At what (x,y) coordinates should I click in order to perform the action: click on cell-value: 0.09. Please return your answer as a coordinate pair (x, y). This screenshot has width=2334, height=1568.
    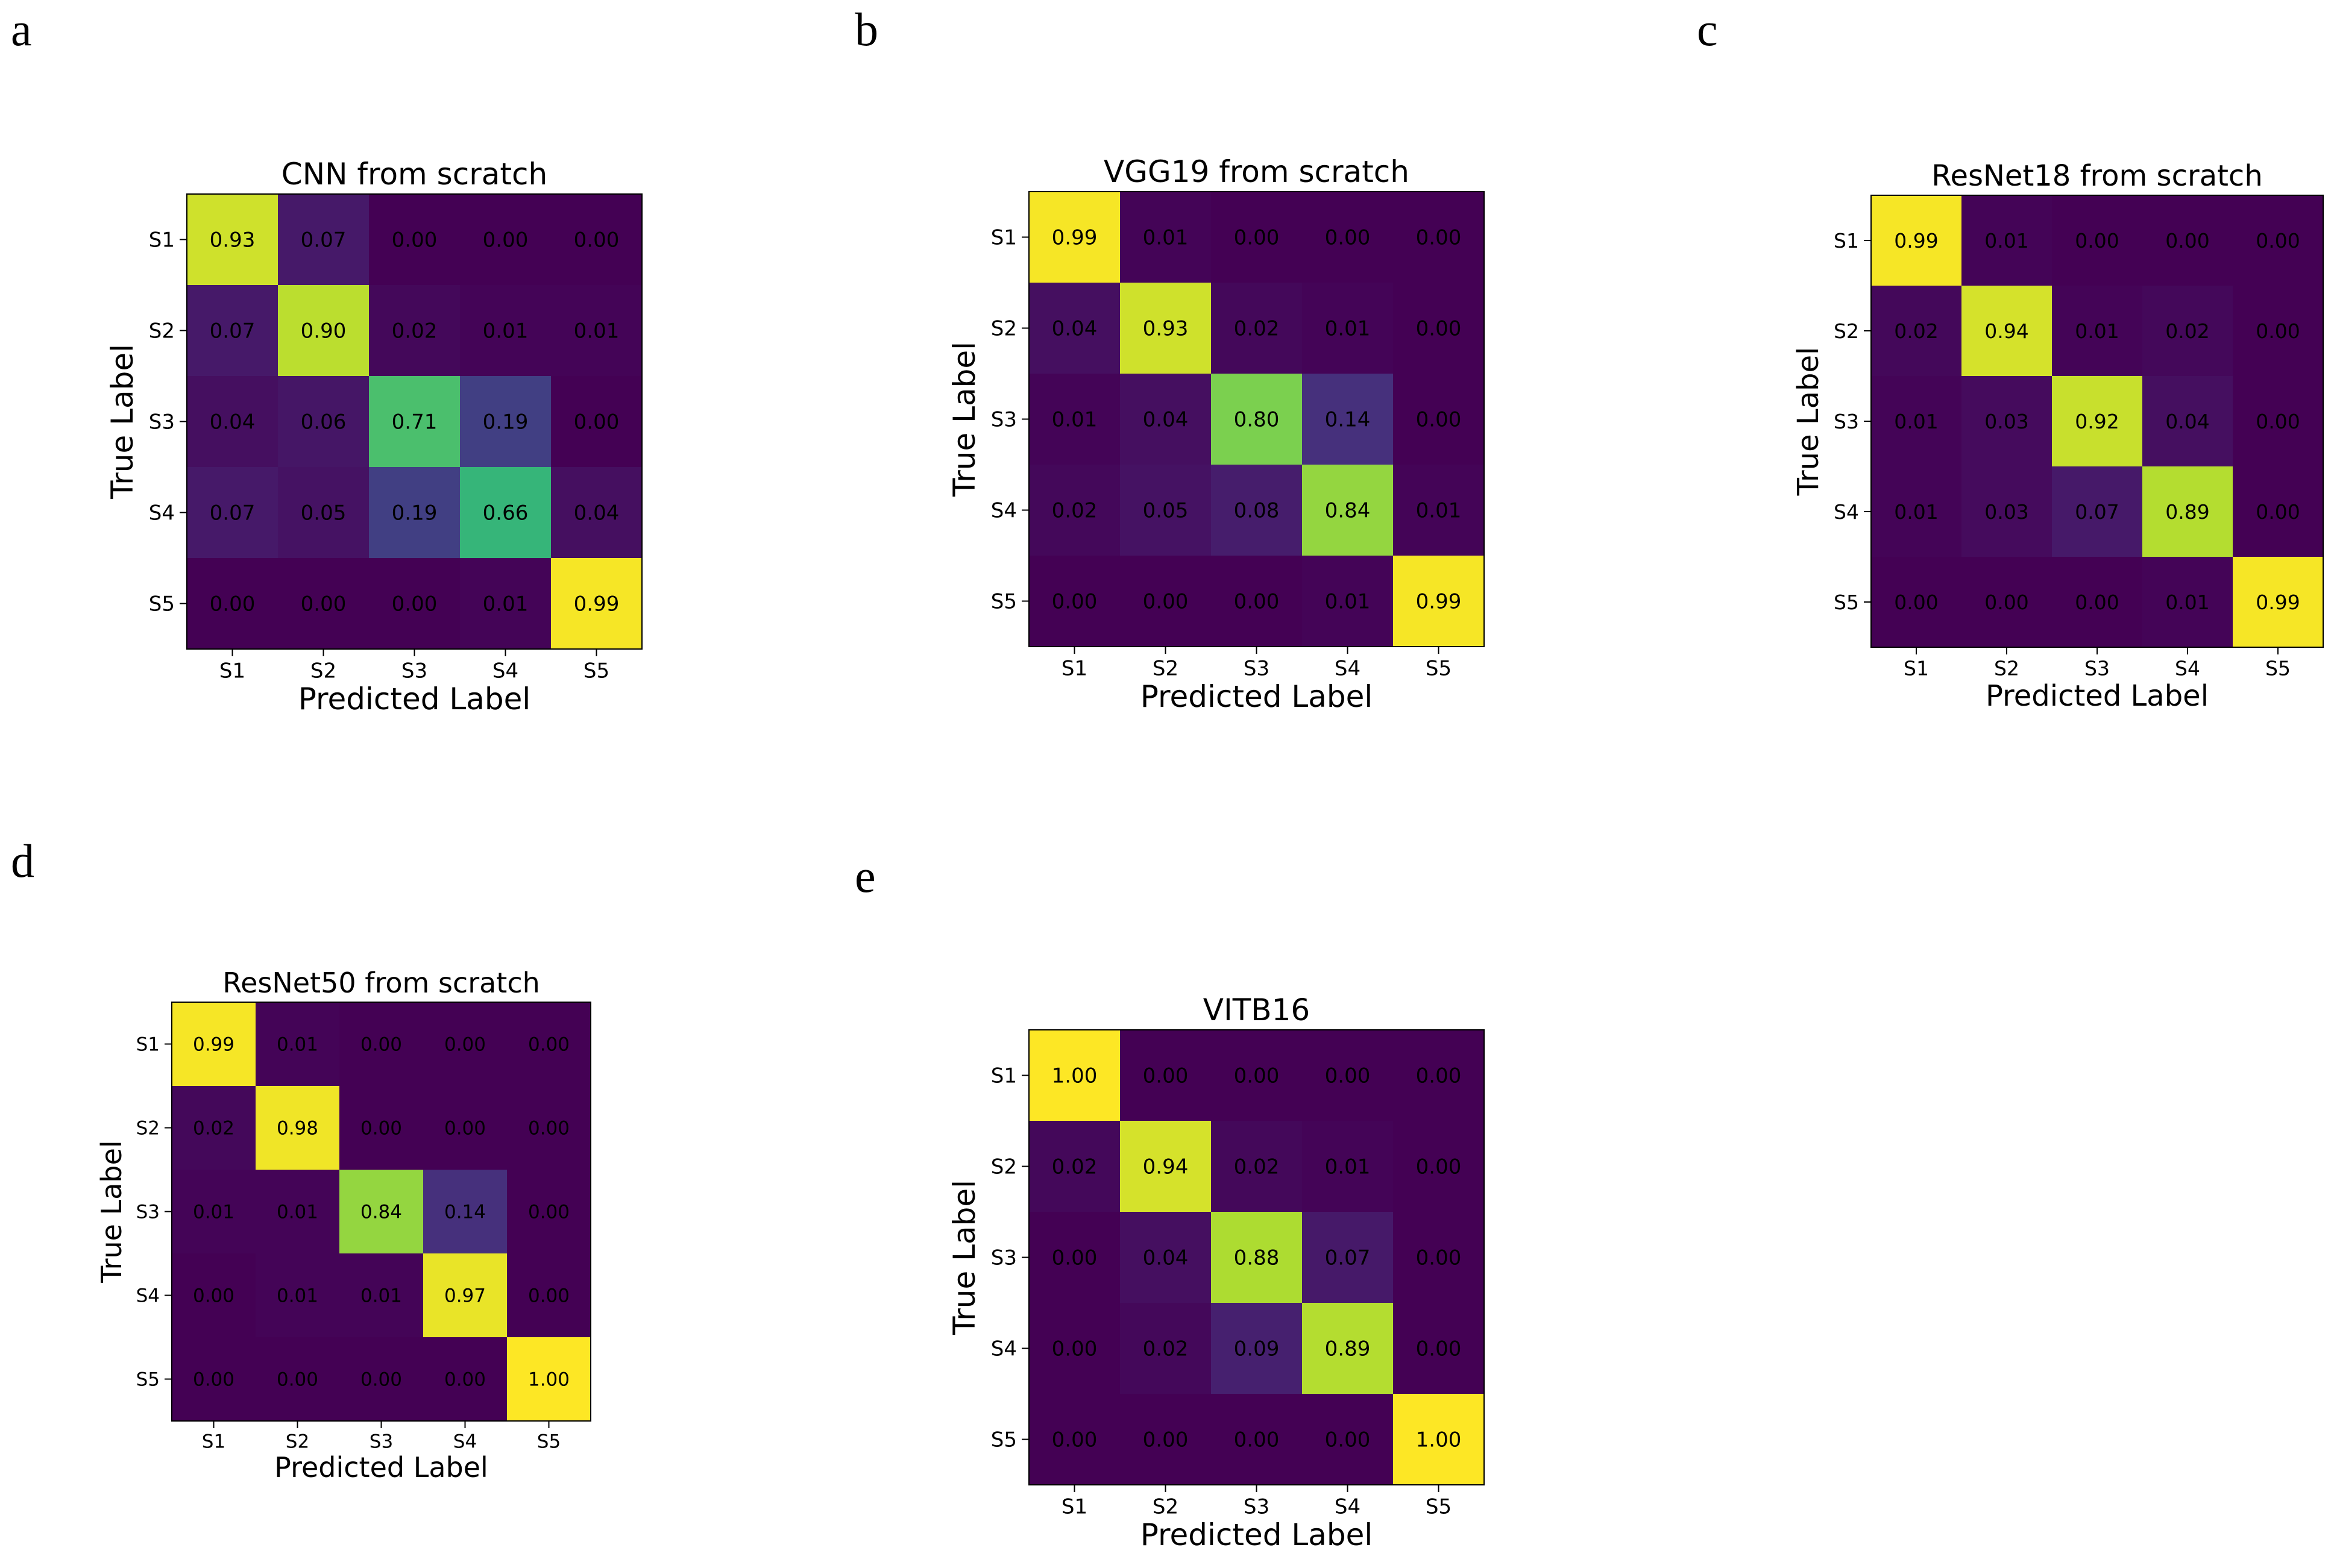
    Looking at the image, I should click on (1257, 1349).